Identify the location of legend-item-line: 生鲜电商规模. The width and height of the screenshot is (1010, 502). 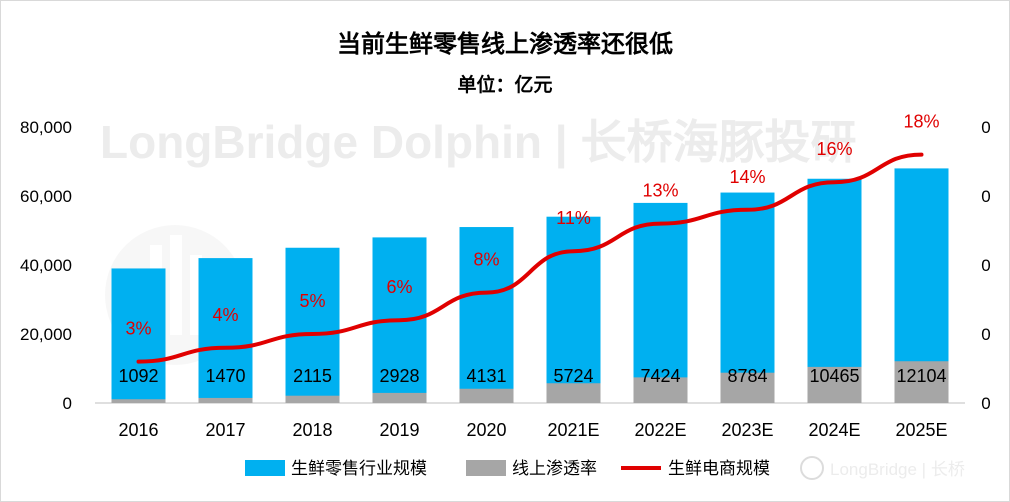
(695, 469).